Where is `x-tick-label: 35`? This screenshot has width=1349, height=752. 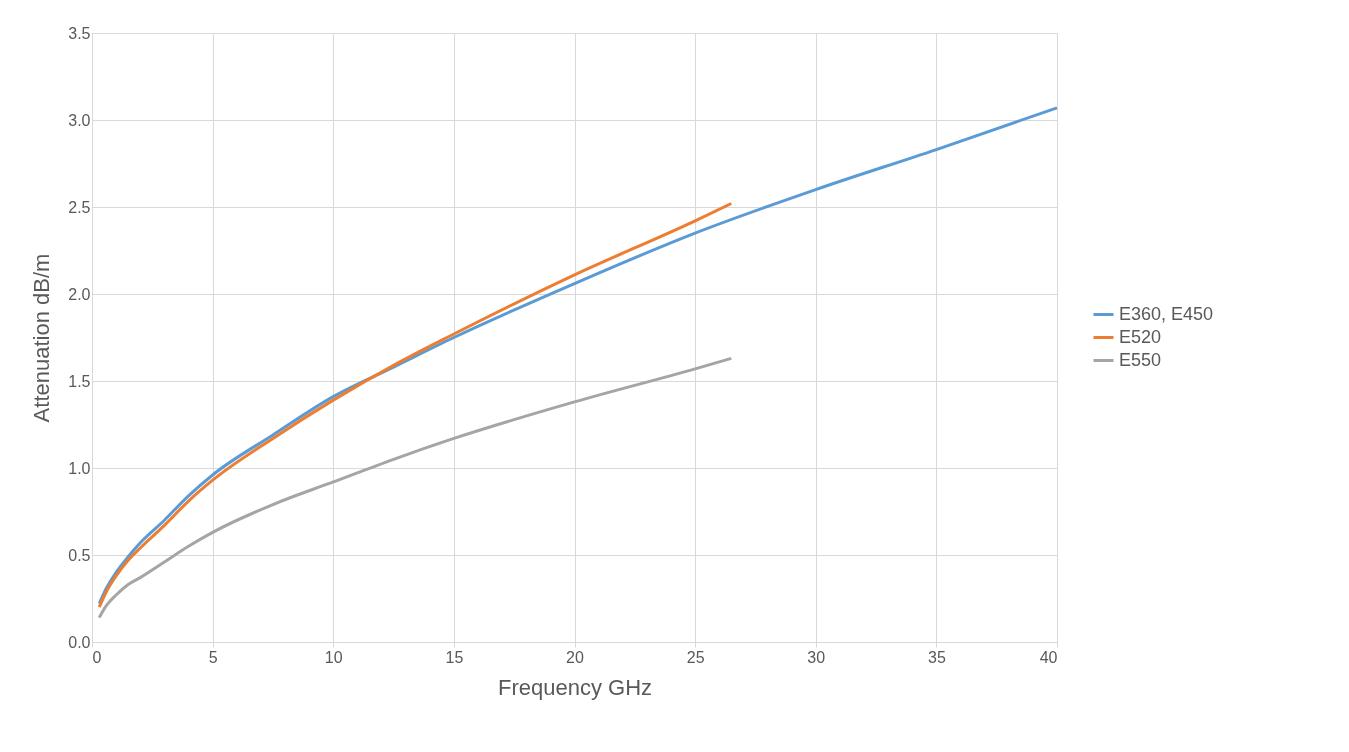
x-tick-label: 35 is located at coordinates (936, 657).